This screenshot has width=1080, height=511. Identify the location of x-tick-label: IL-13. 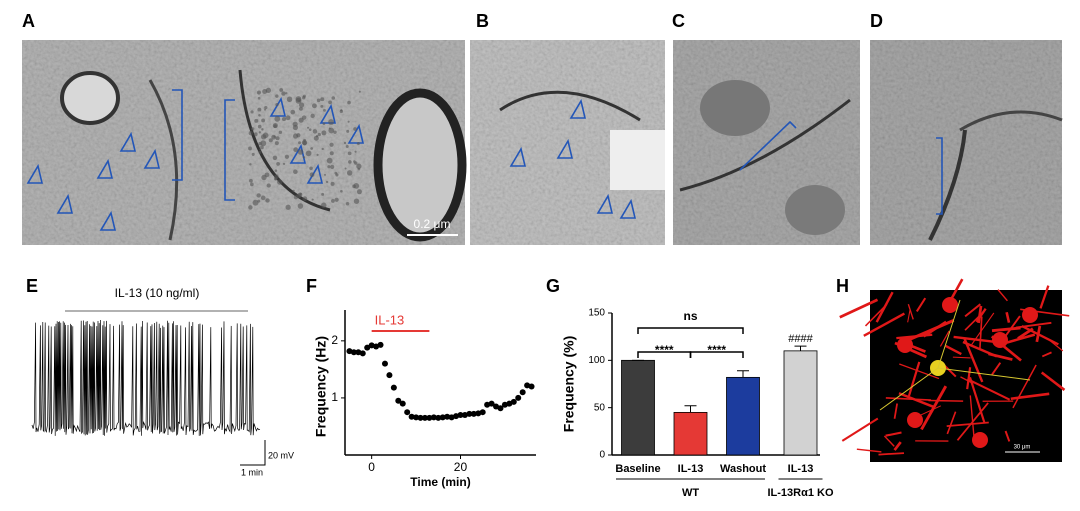
(691, 469).